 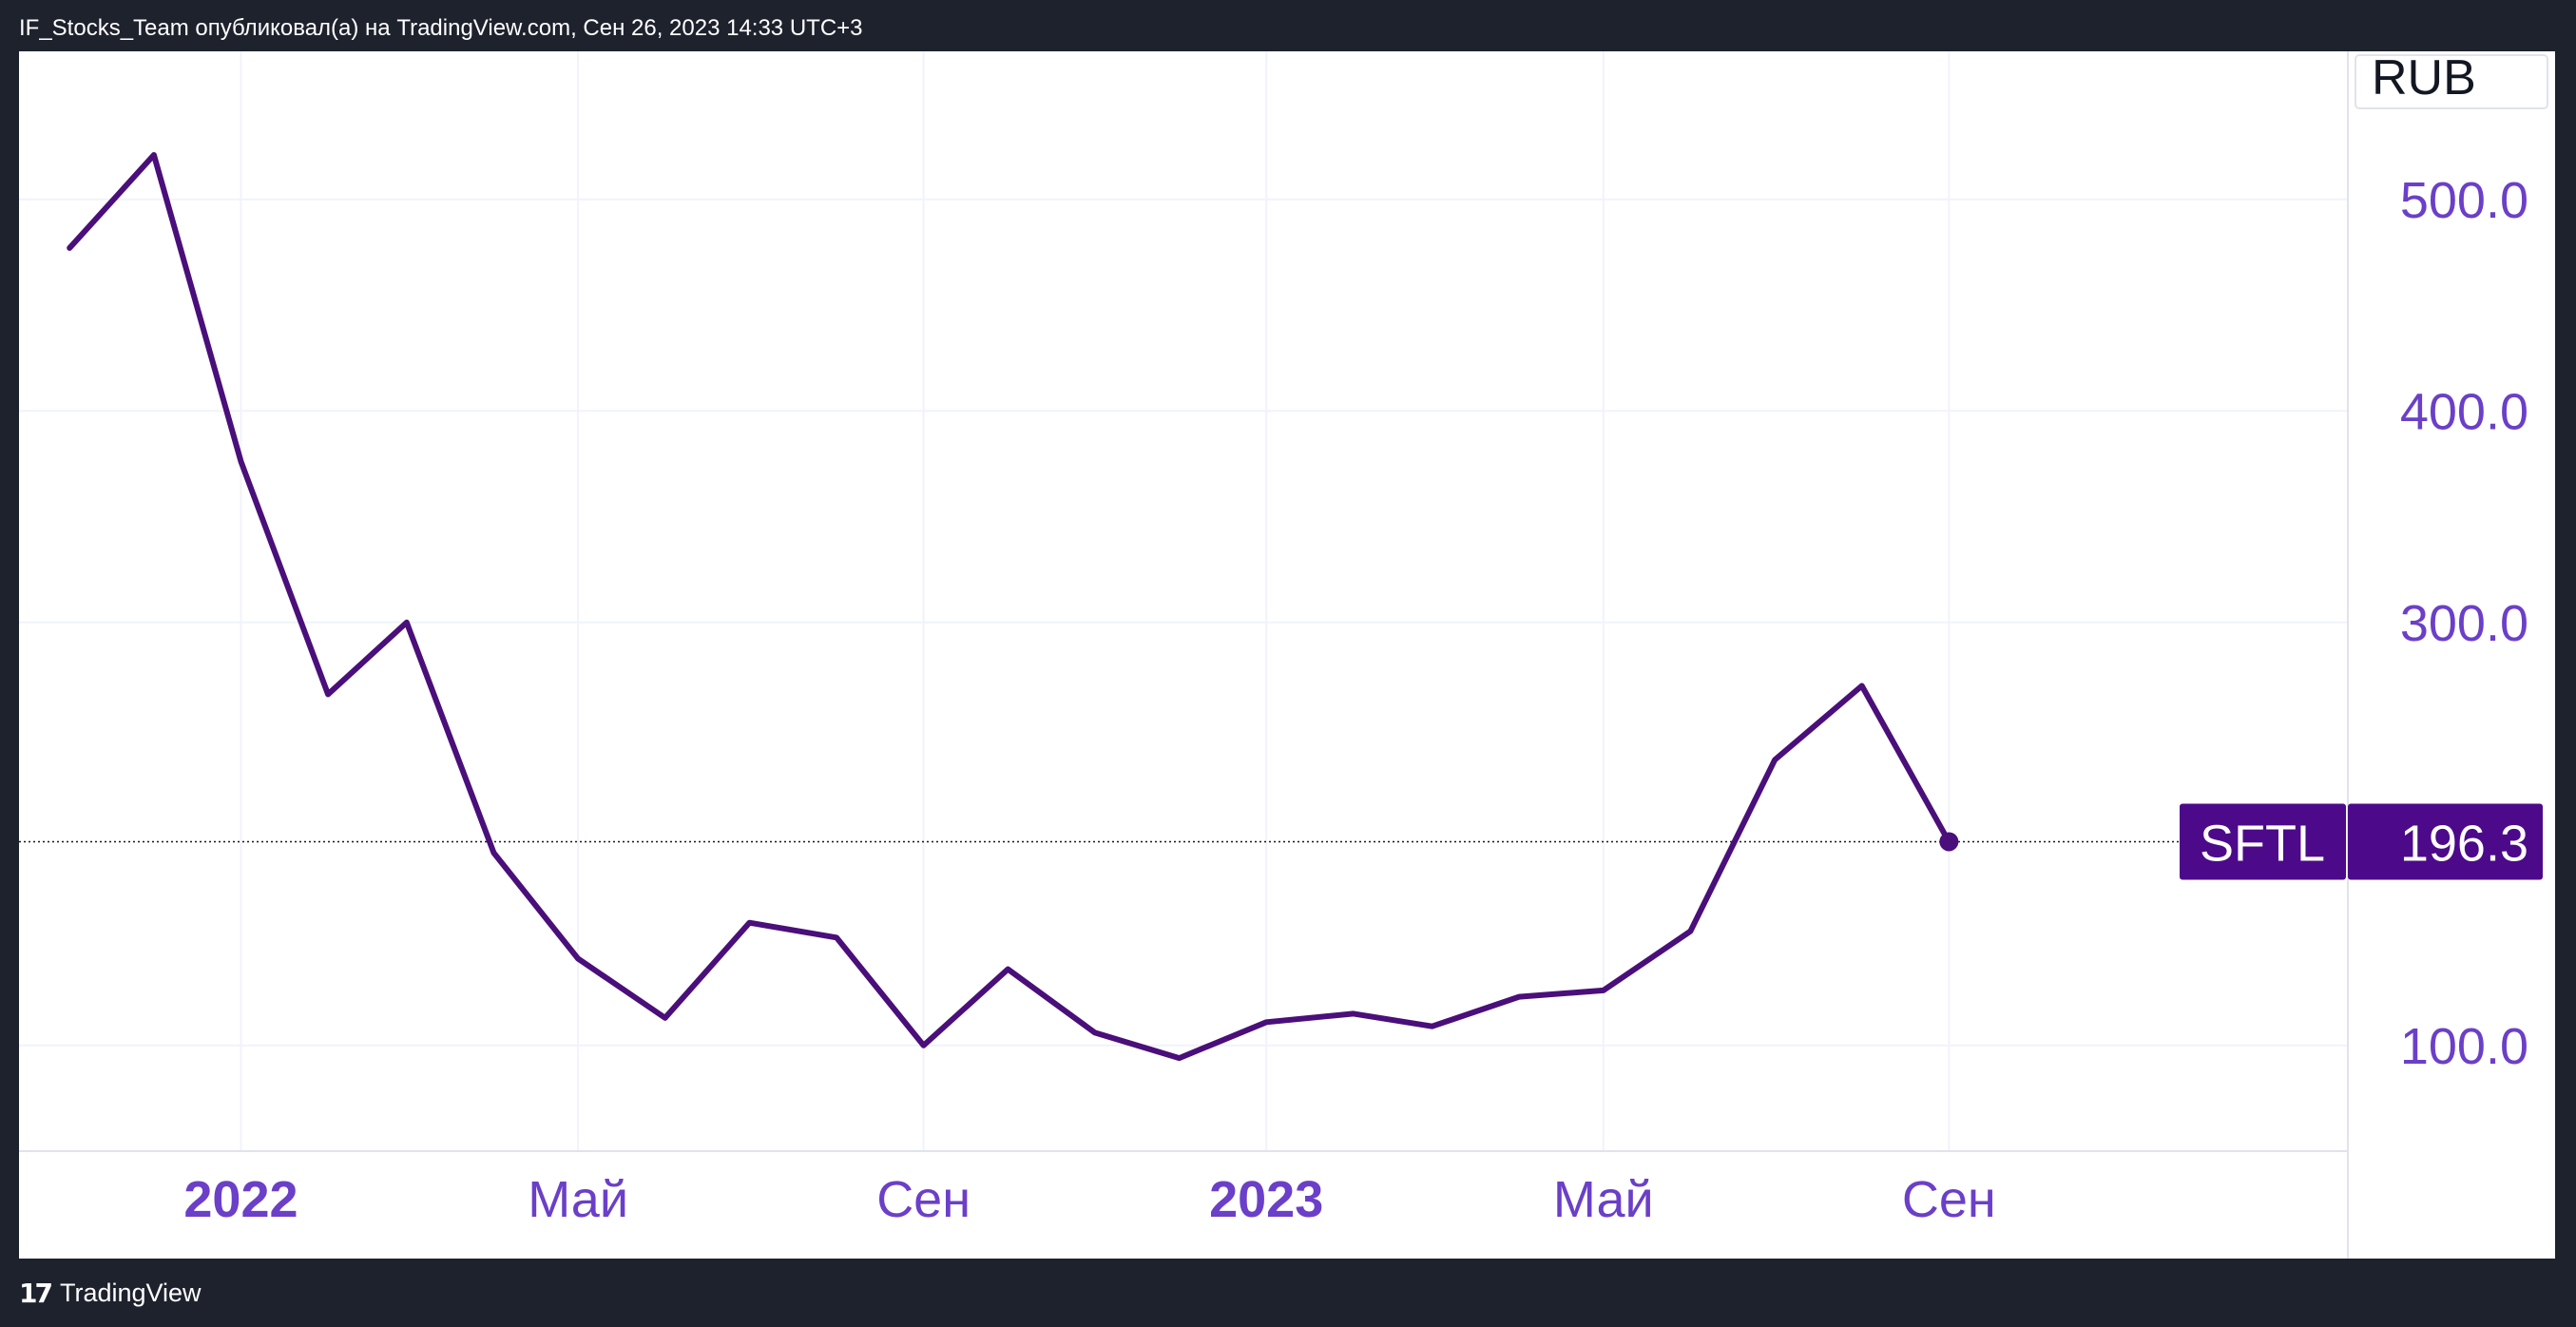 I want to click on last-value-badge, so click(x=2445, y=841).